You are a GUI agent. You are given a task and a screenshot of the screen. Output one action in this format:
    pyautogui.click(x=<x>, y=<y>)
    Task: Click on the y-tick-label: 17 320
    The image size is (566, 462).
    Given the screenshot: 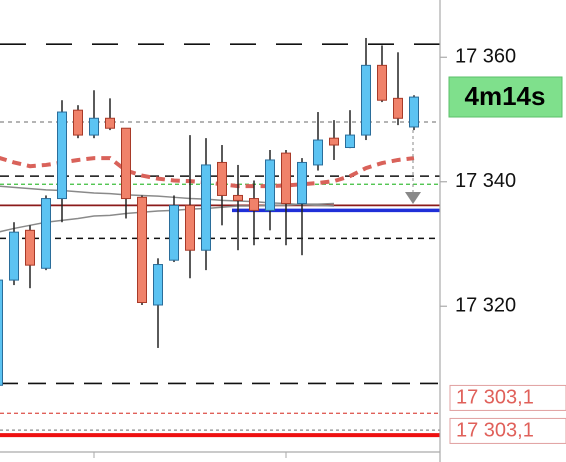 What is the action you would take?
    pyautogui.click(x=485, y=306)
    